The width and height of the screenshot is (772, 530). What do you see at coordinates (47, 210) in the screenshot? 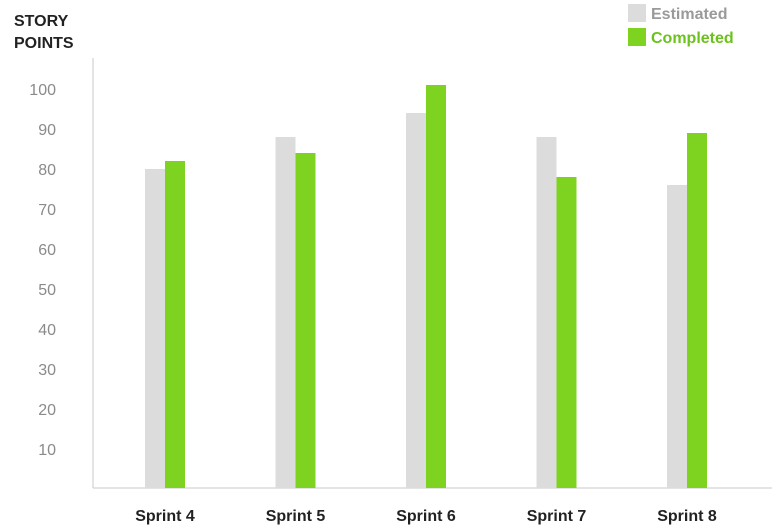
I see `y-tick-label: 70` at bounding box center [47, 210].